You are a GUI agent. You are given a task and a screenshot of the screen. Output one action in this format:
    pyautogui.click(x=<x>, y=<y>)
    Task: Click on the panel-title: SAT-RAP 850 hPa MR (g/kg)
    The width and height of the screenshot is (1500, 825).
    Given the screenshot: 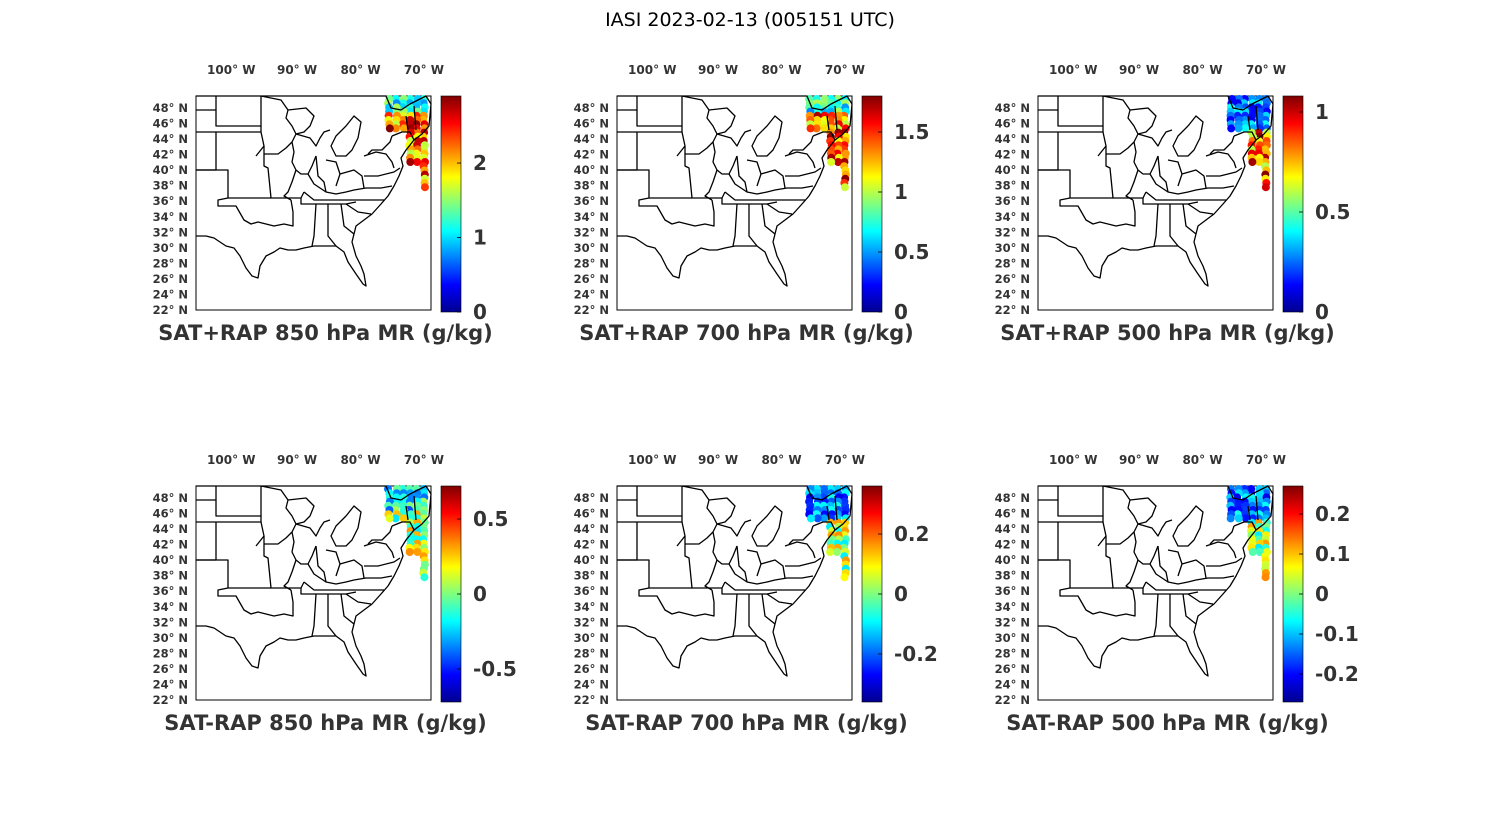 What is the action you would take?
    pyautogui.click(x=325, y=723)
    